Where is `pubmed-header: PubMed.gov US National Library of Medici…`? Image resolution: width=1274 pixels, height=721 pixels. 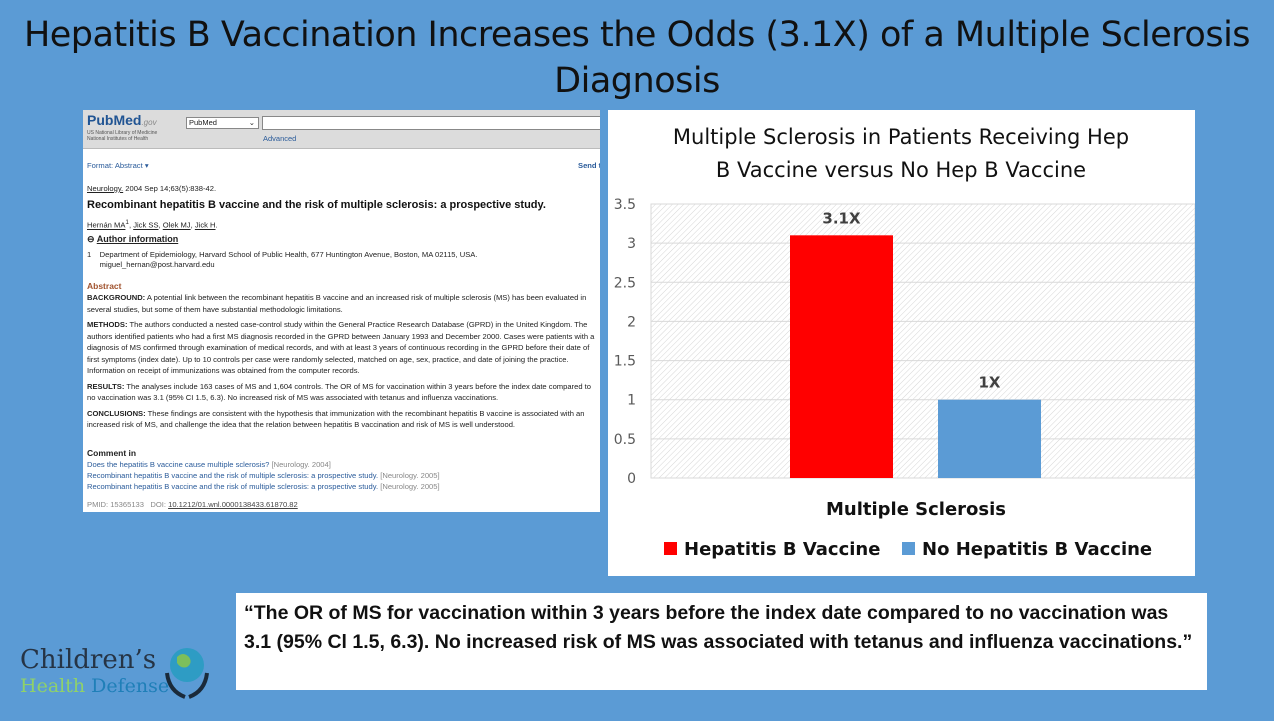 pubmed-header: PubMed.gov US National Library of Medici… is located at coordinates (341, 129).